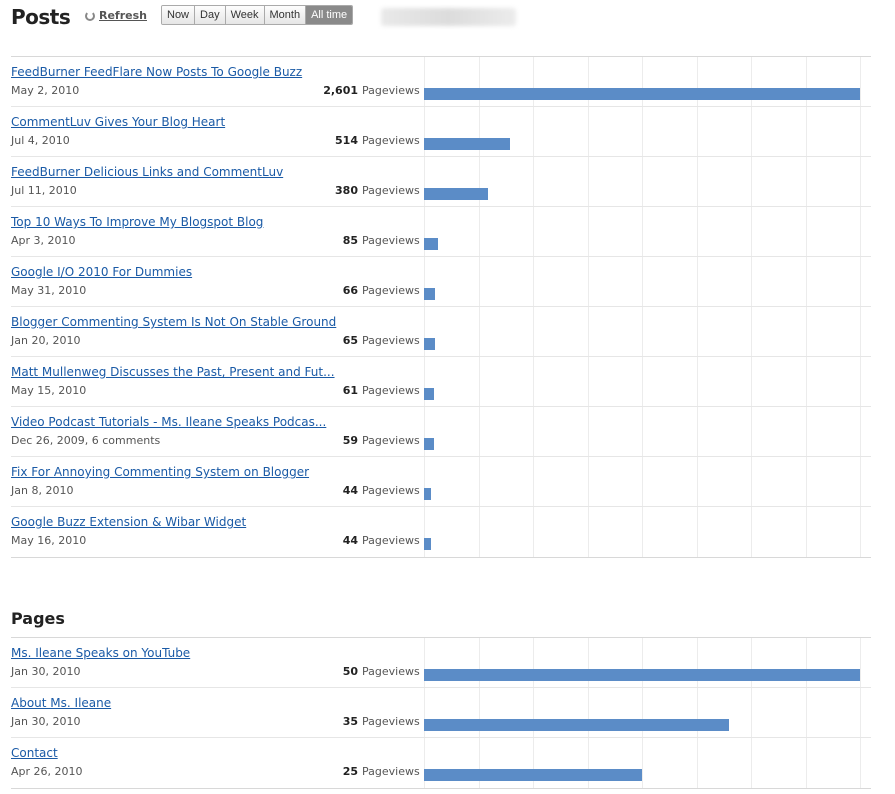 The image size is (895, 794). Describe the element at coordinates (285, 15) in the screenshot. I see `range-month-button: Month` at that location.